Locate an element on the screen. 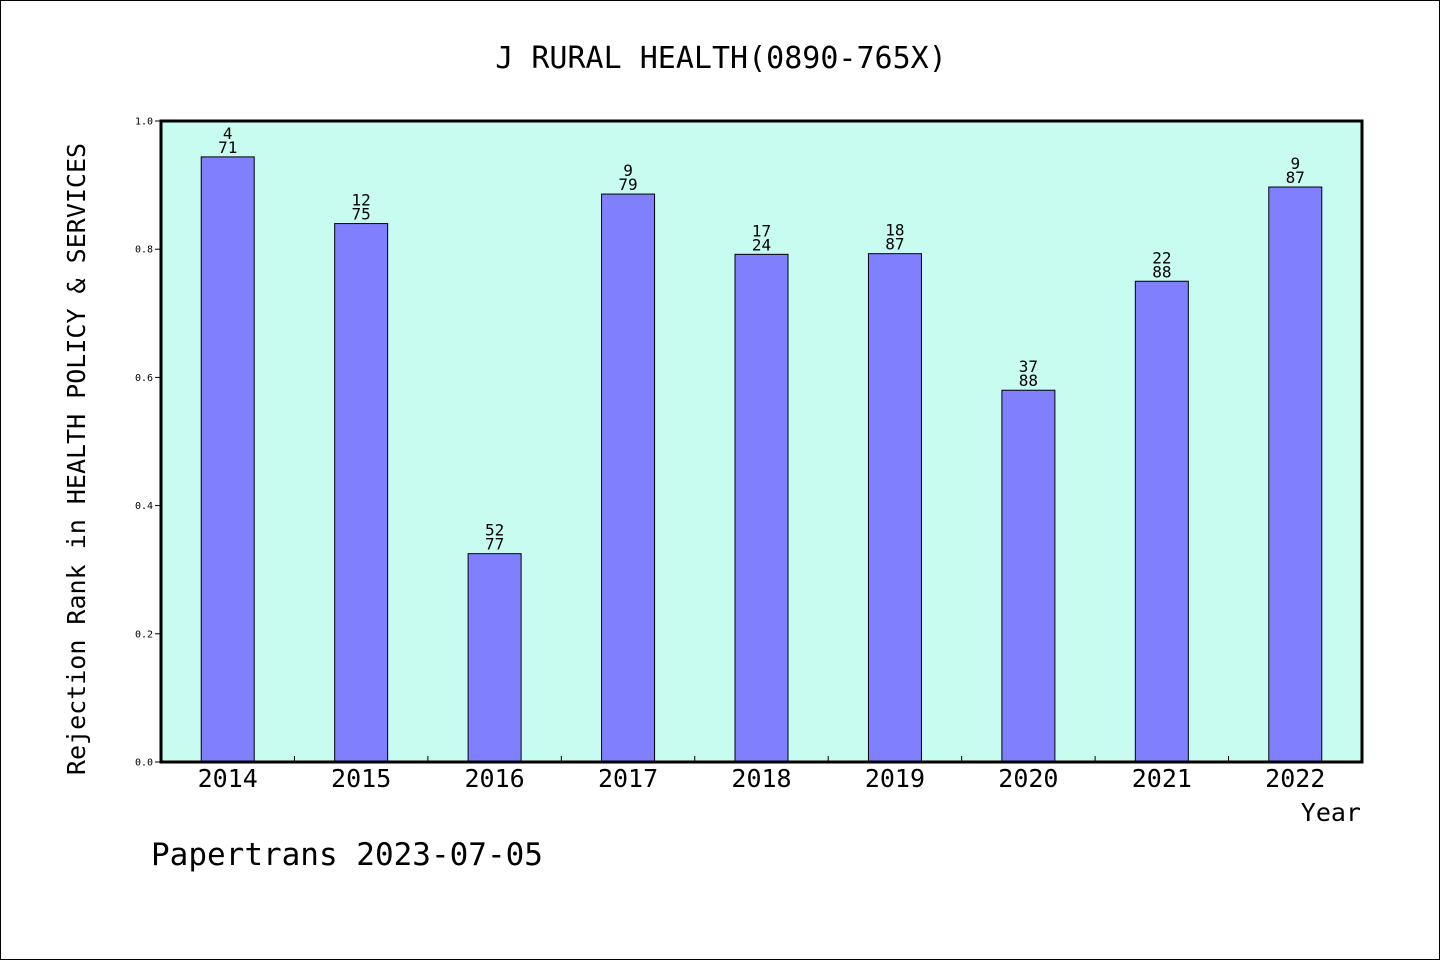  footer-text: Papertrans 2023-07-05 is located at coordinates (347, 855).